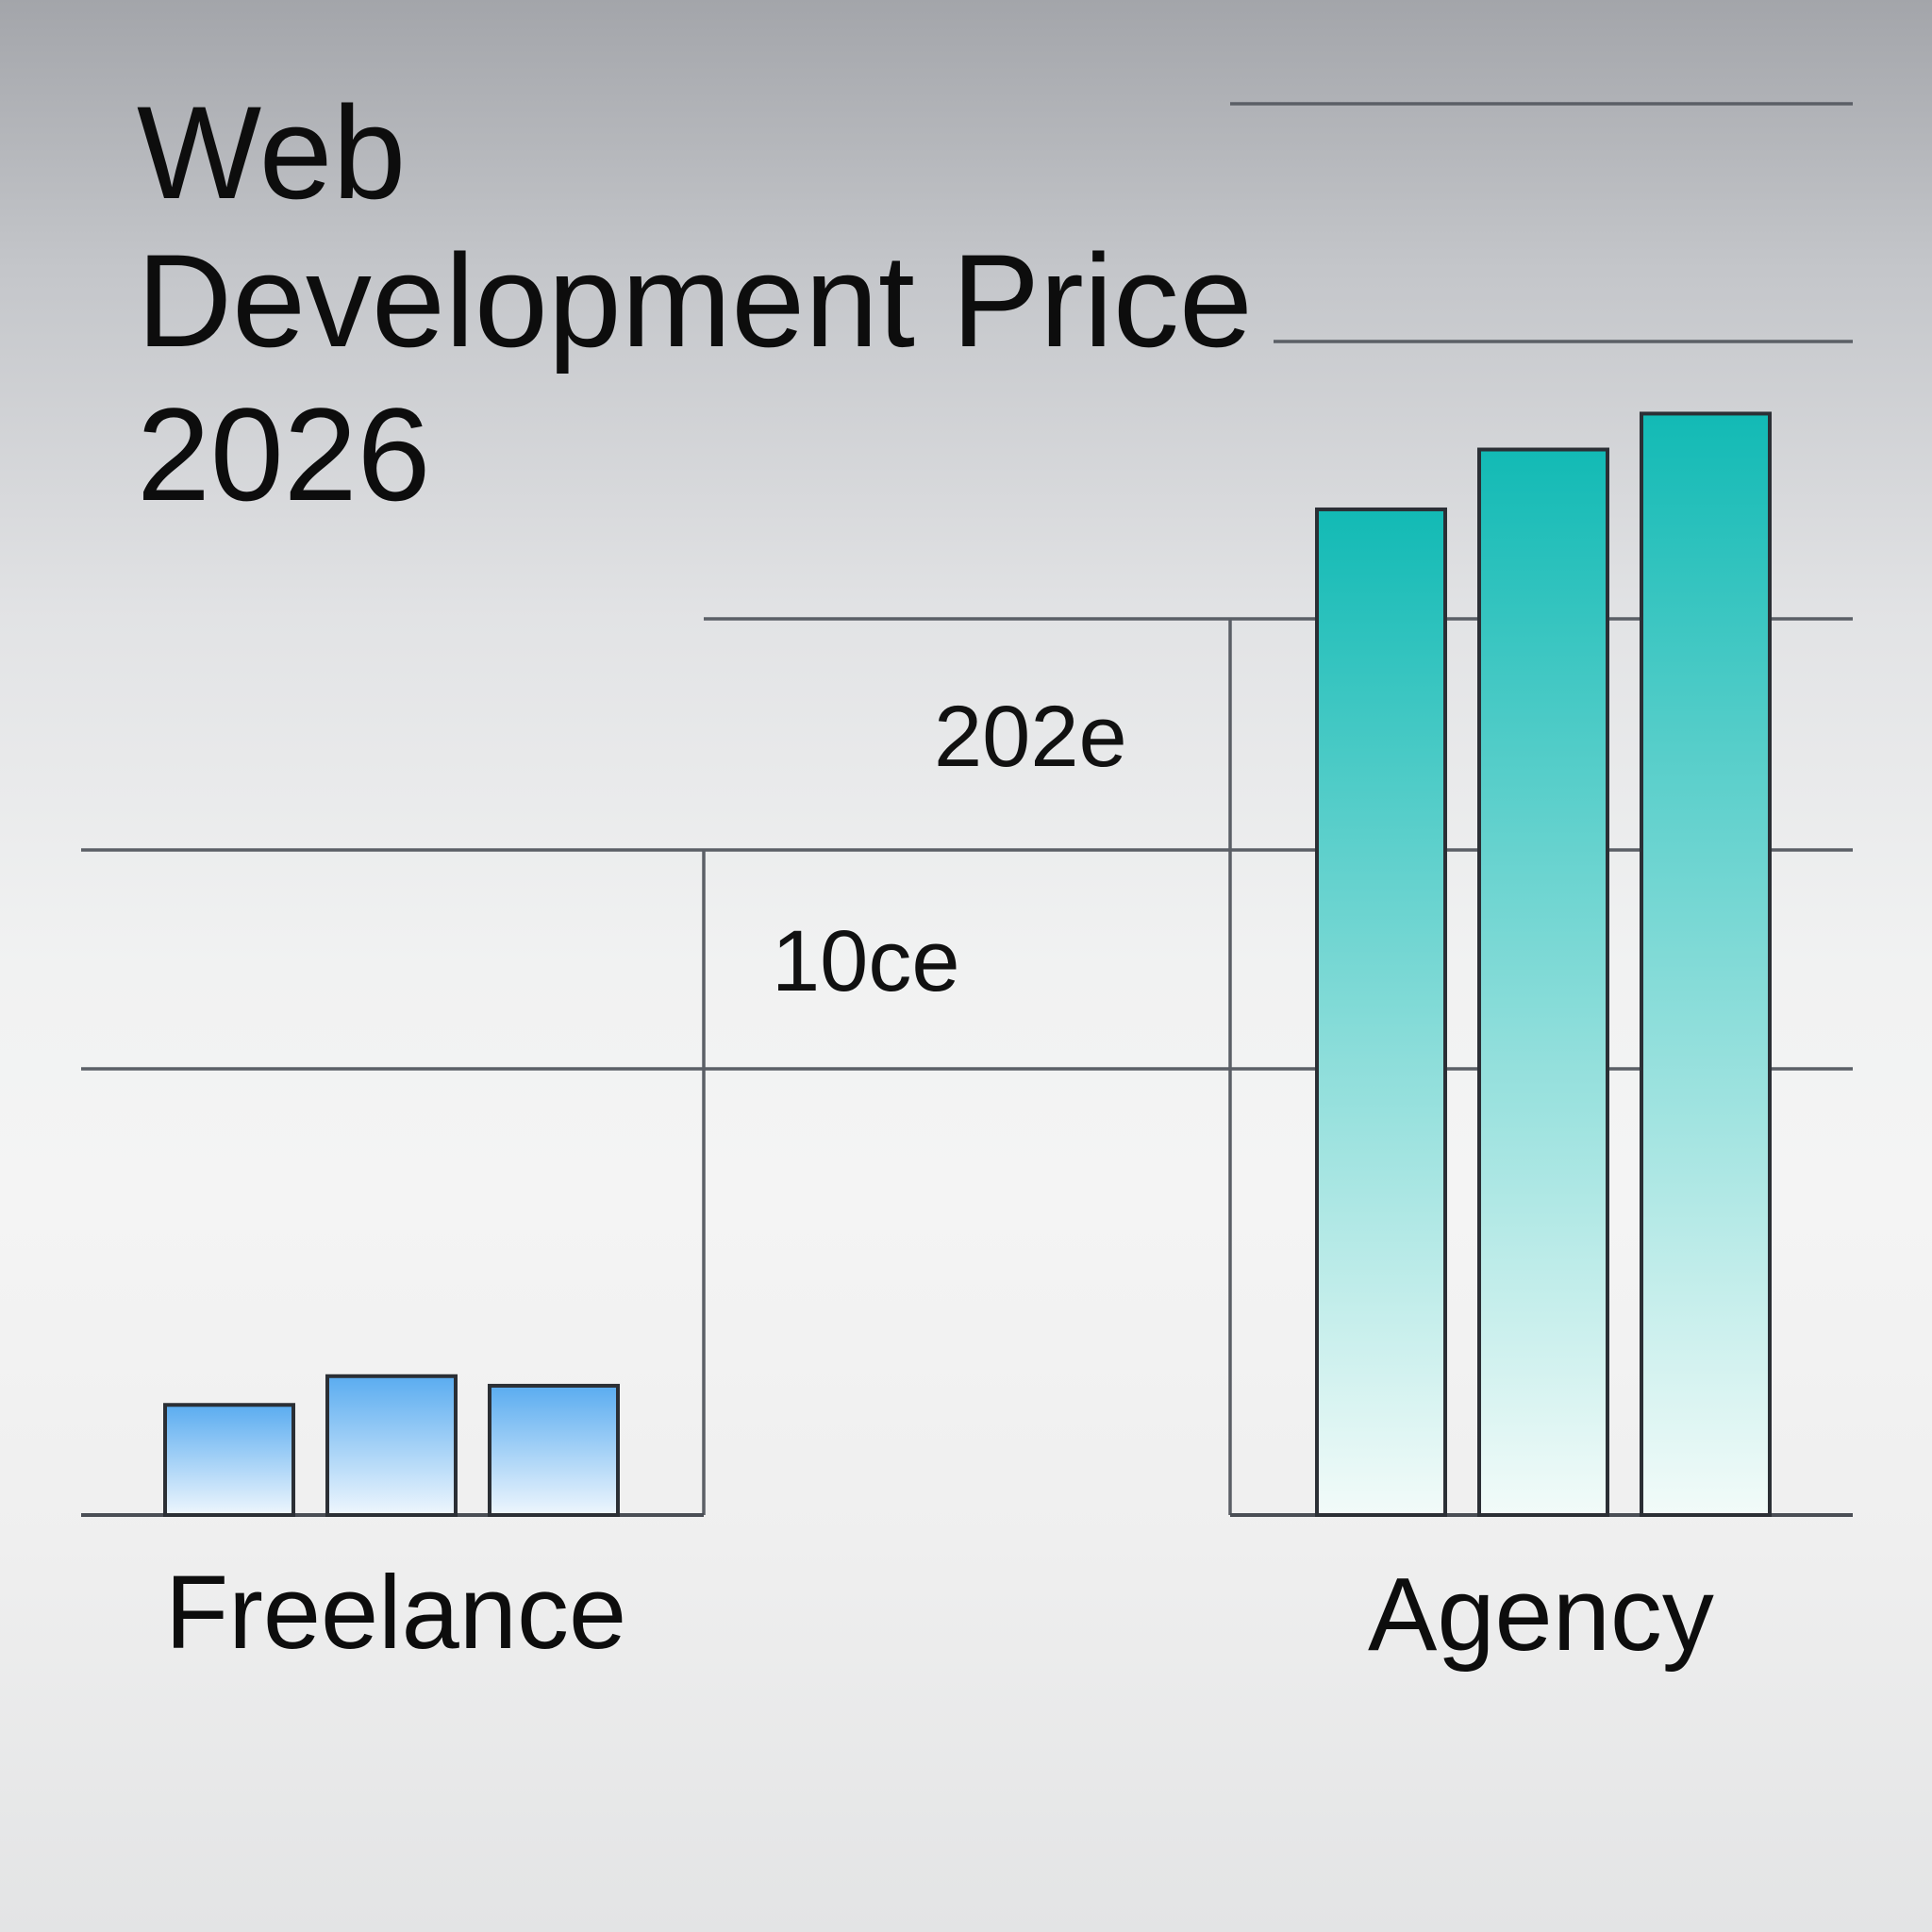  What do you see at coordinates (1030, 737) in the screenshot?
I see `tick-label-upper: 202e` at bounding box center [1030, 737].